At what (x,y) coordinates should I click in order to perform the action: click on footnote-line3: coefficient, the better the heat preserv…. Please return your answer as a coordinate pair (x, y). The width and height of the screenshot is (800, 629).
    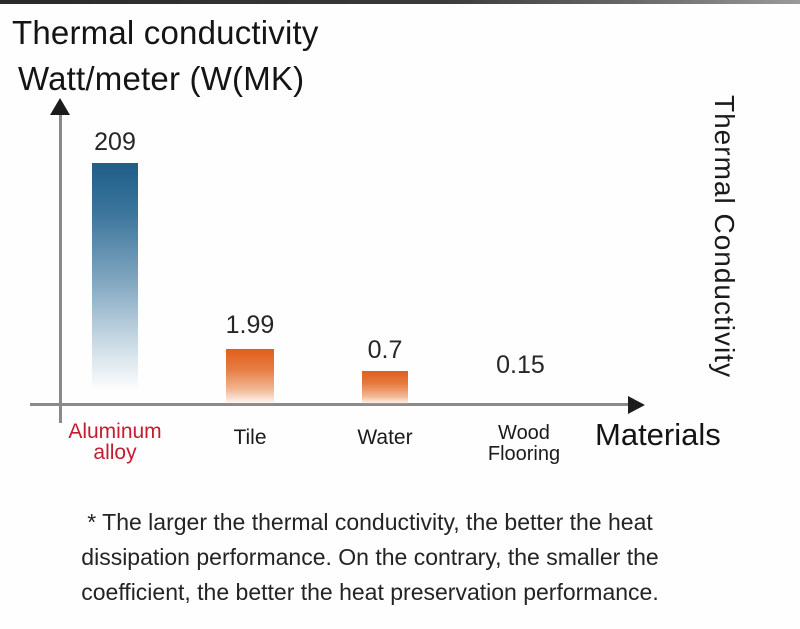
    Looking at the image, I should click on (370, 592).